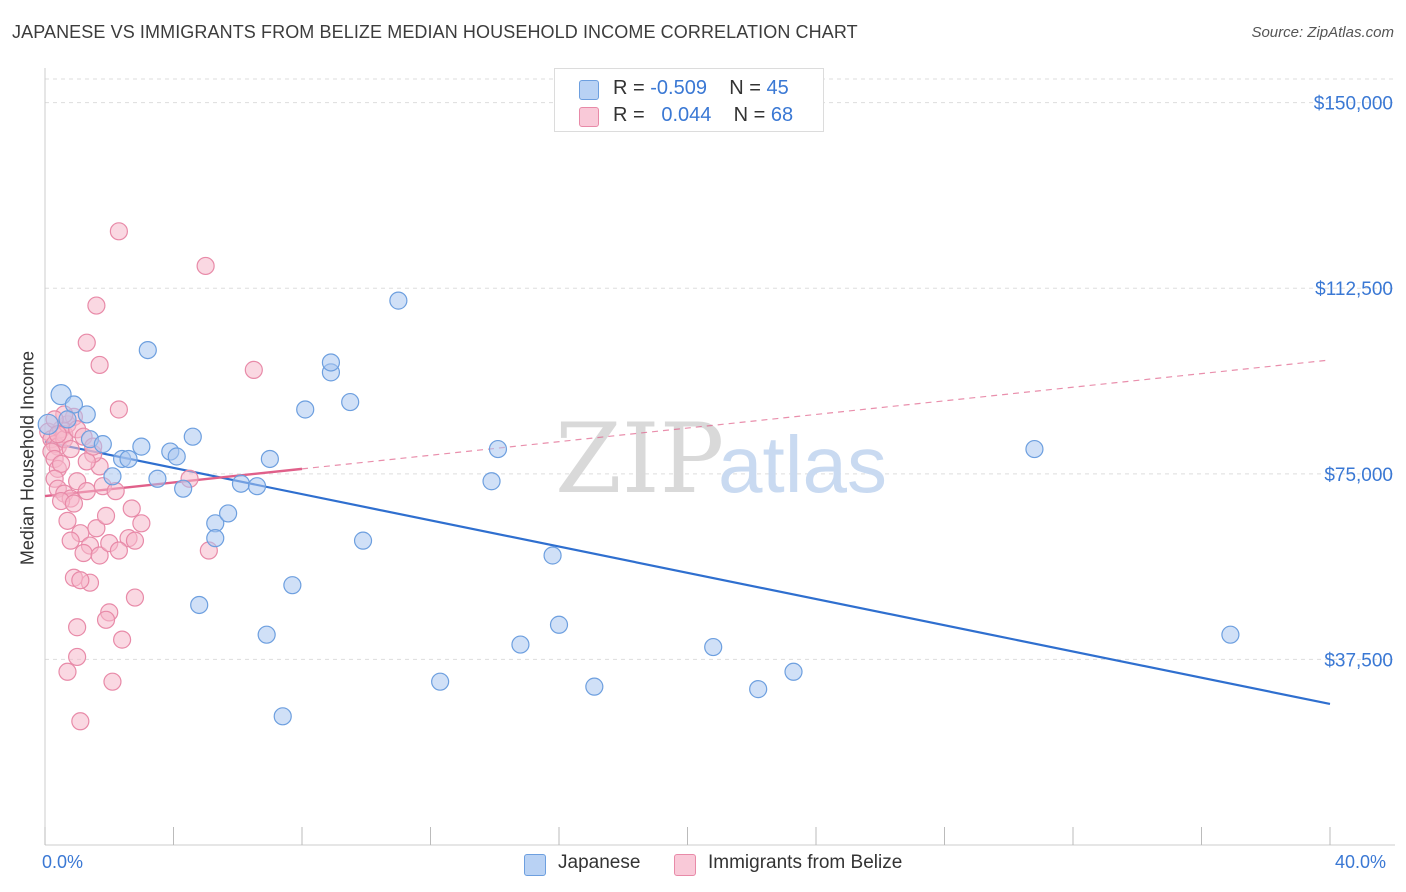  I want to click on y-tick-label: $37,500, so click(1358, 660).